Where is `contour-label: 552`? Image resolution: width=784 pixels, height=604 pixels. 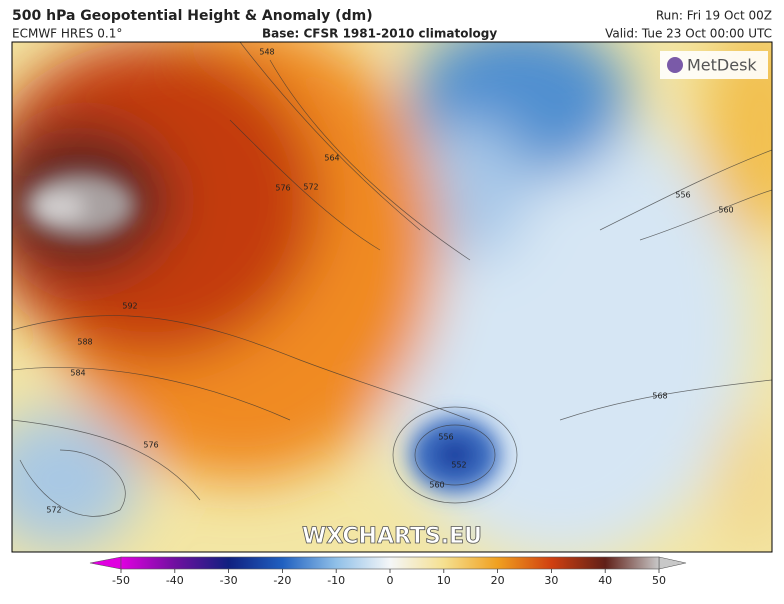
contour-label: 552 is located at coordinates (458, 465).